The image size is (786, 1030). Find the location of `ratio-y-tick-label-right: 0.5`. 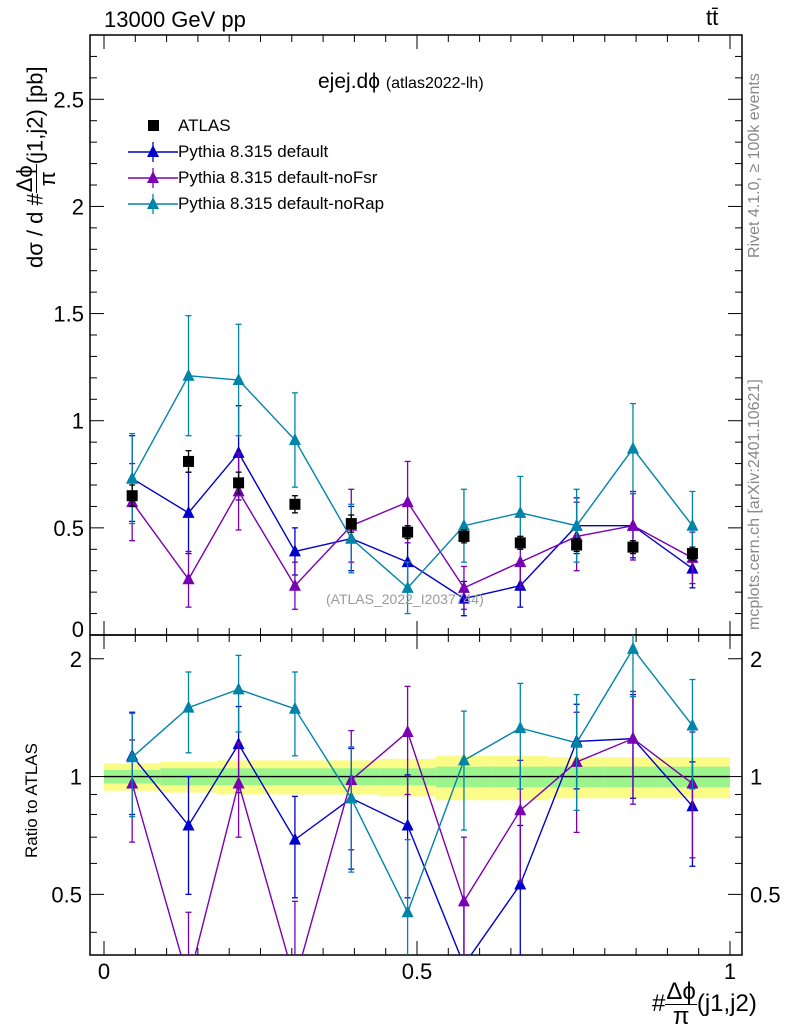

ratio-y-tick-label-right: 0.5 is located at coordinates (765, 894).